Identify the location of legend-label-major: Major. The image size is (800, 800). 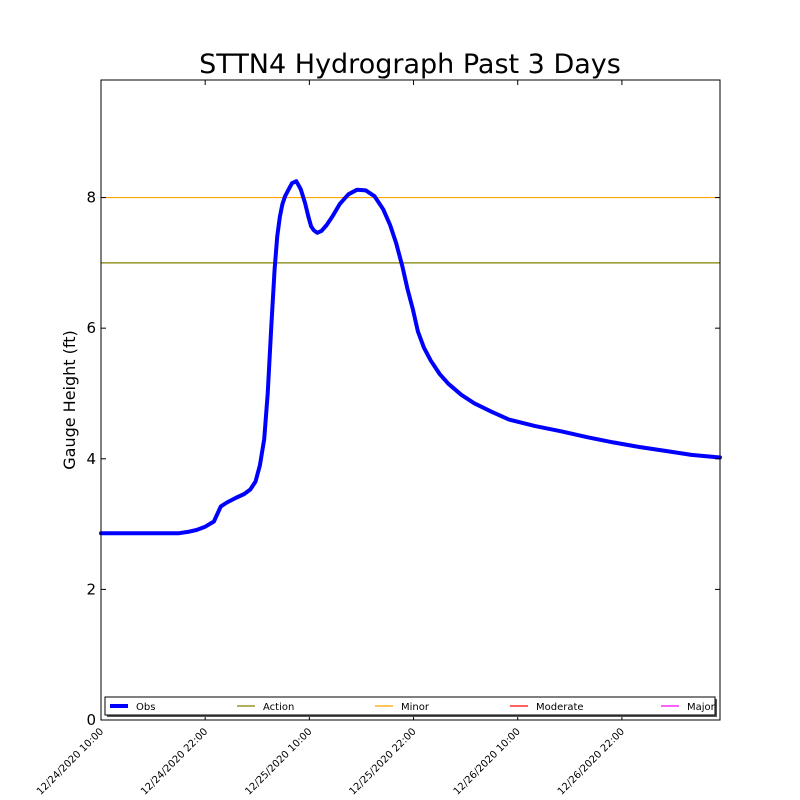
(701, 707).